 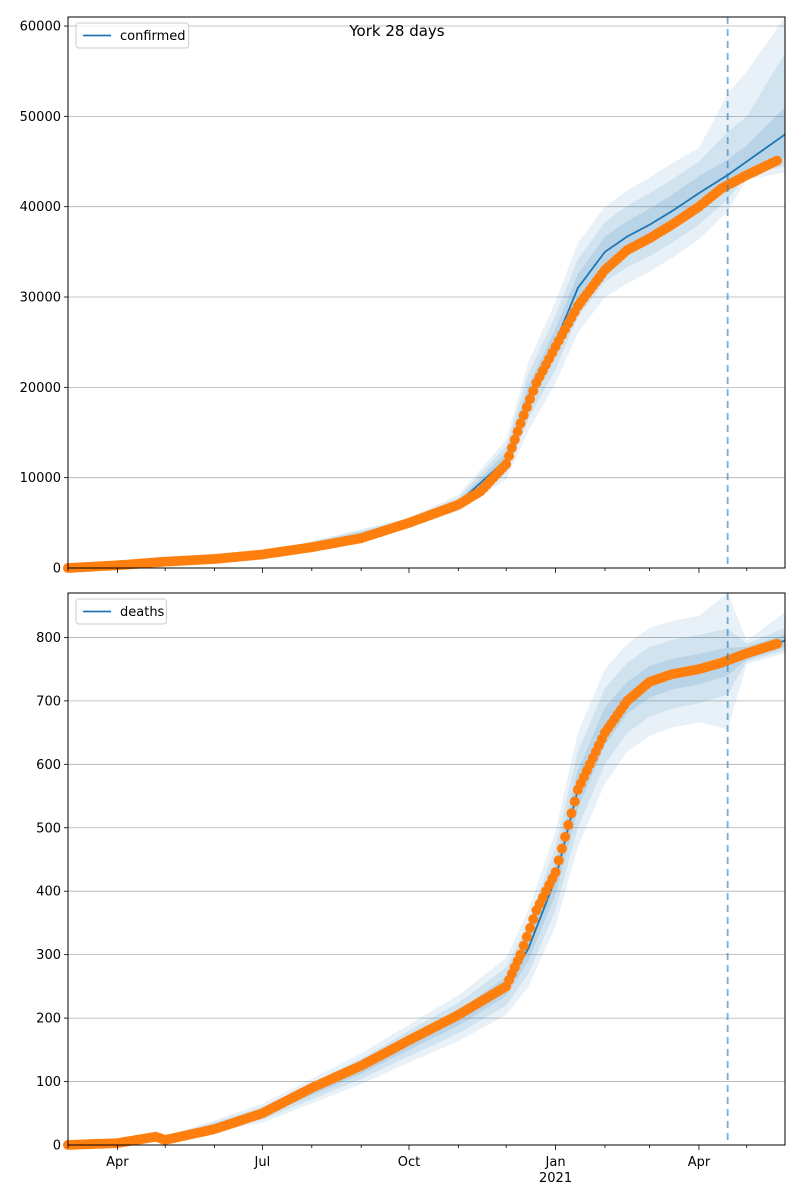 I want to click on y-tick-label: 400, so click(x=48, y=892).